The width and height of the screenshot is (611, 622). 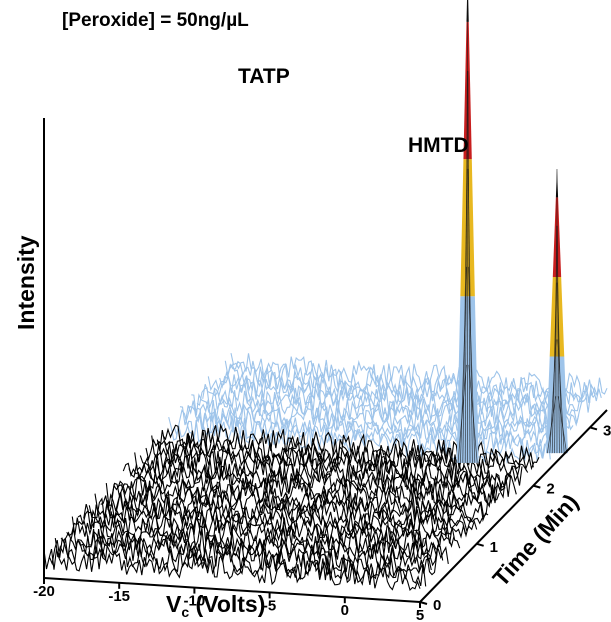 I want to click on x-tick-label: -20, so click(x=44, y=591).